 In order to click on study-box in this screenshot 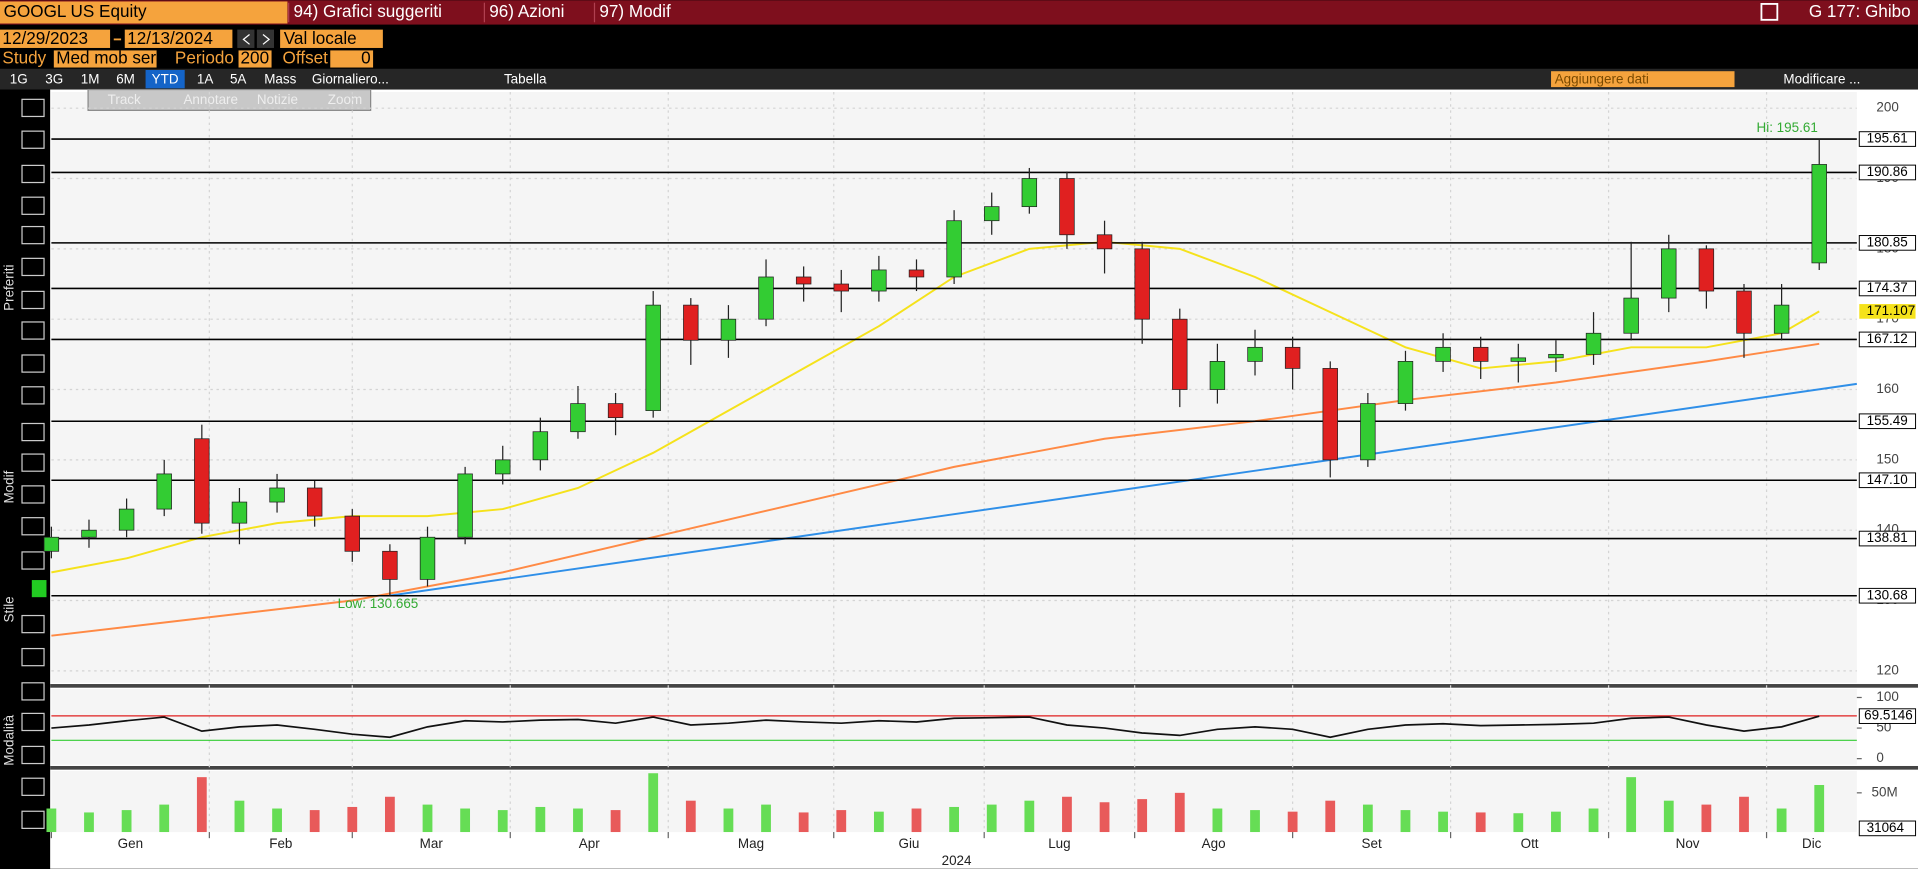, I will do `click(105, 59)`.